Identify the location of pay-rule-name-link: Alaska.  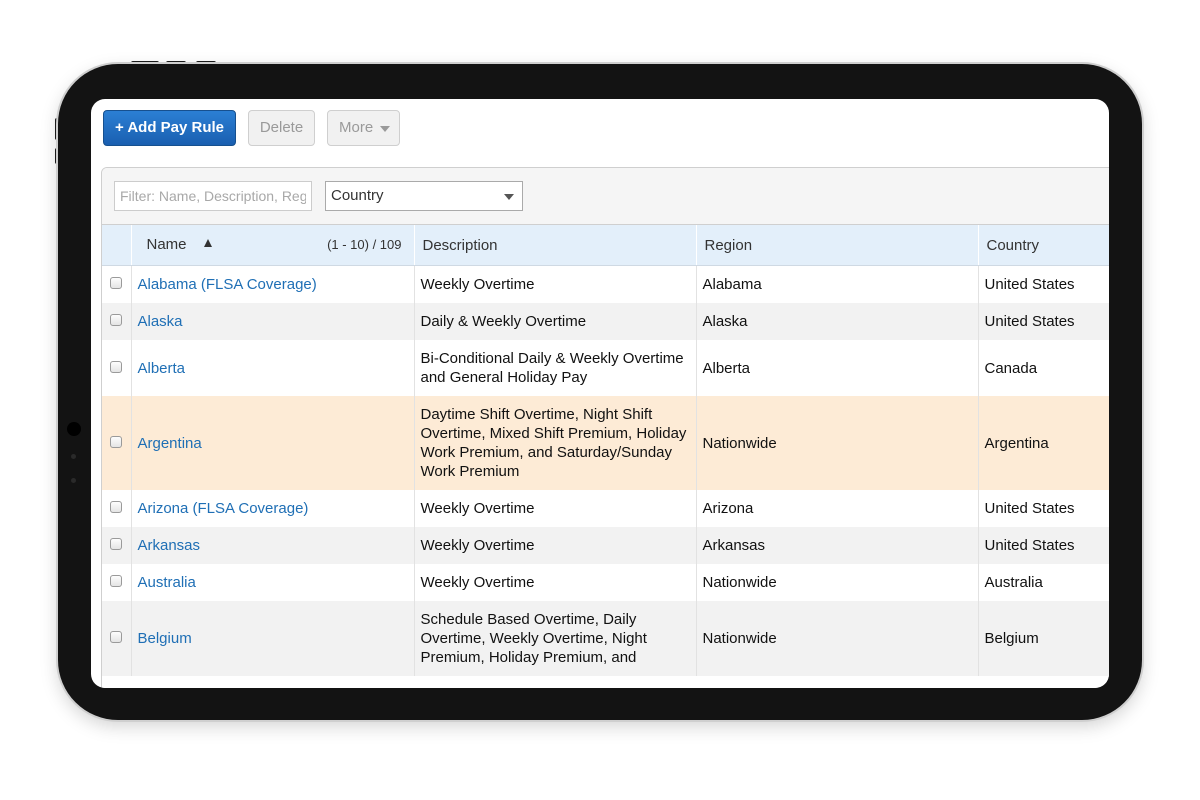
(160, 321).